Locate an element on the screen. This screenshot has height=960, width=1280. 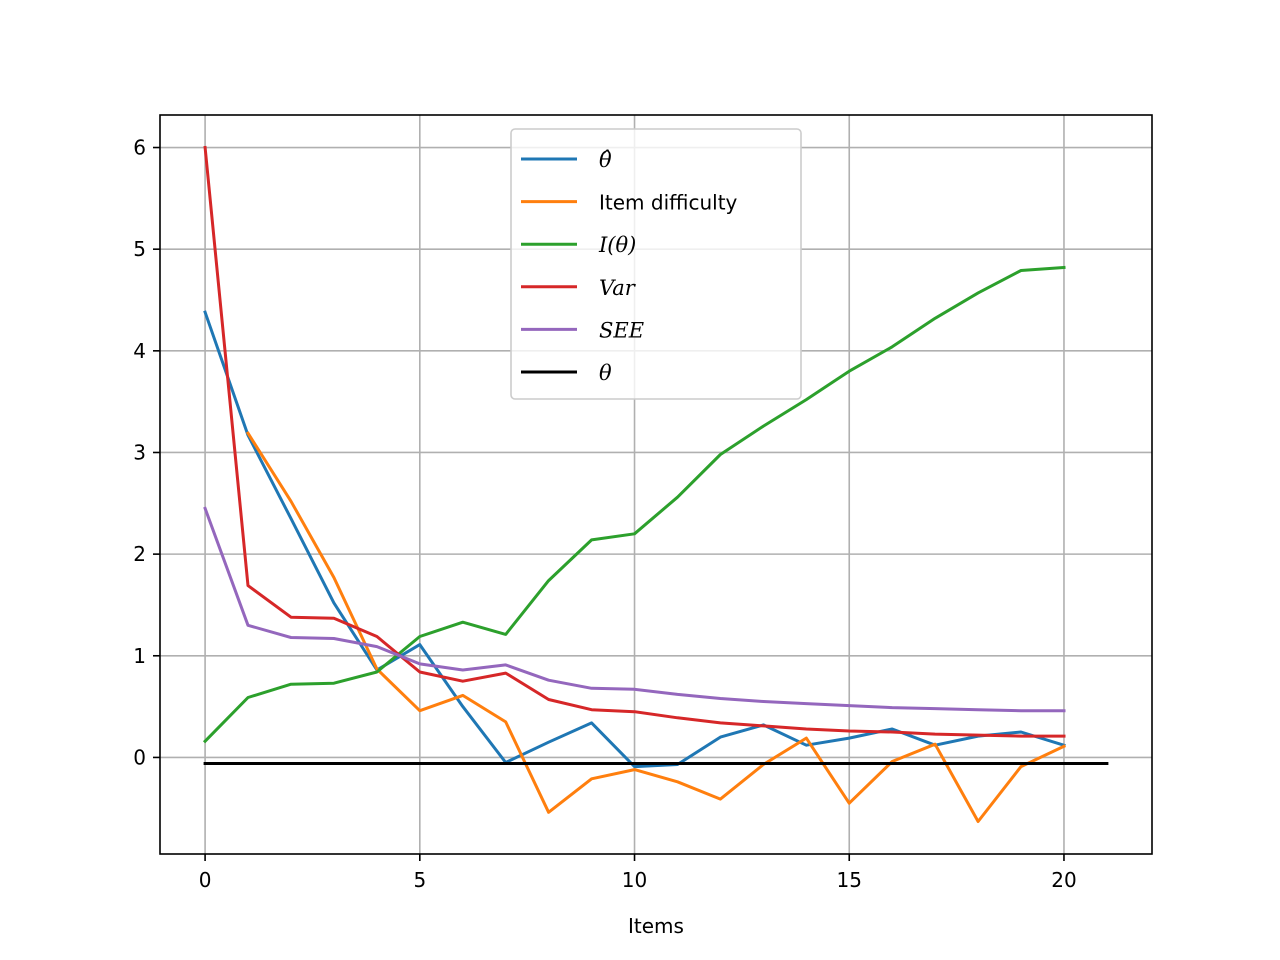
y-tick-label: 4 is located at coordinates (139, 351).